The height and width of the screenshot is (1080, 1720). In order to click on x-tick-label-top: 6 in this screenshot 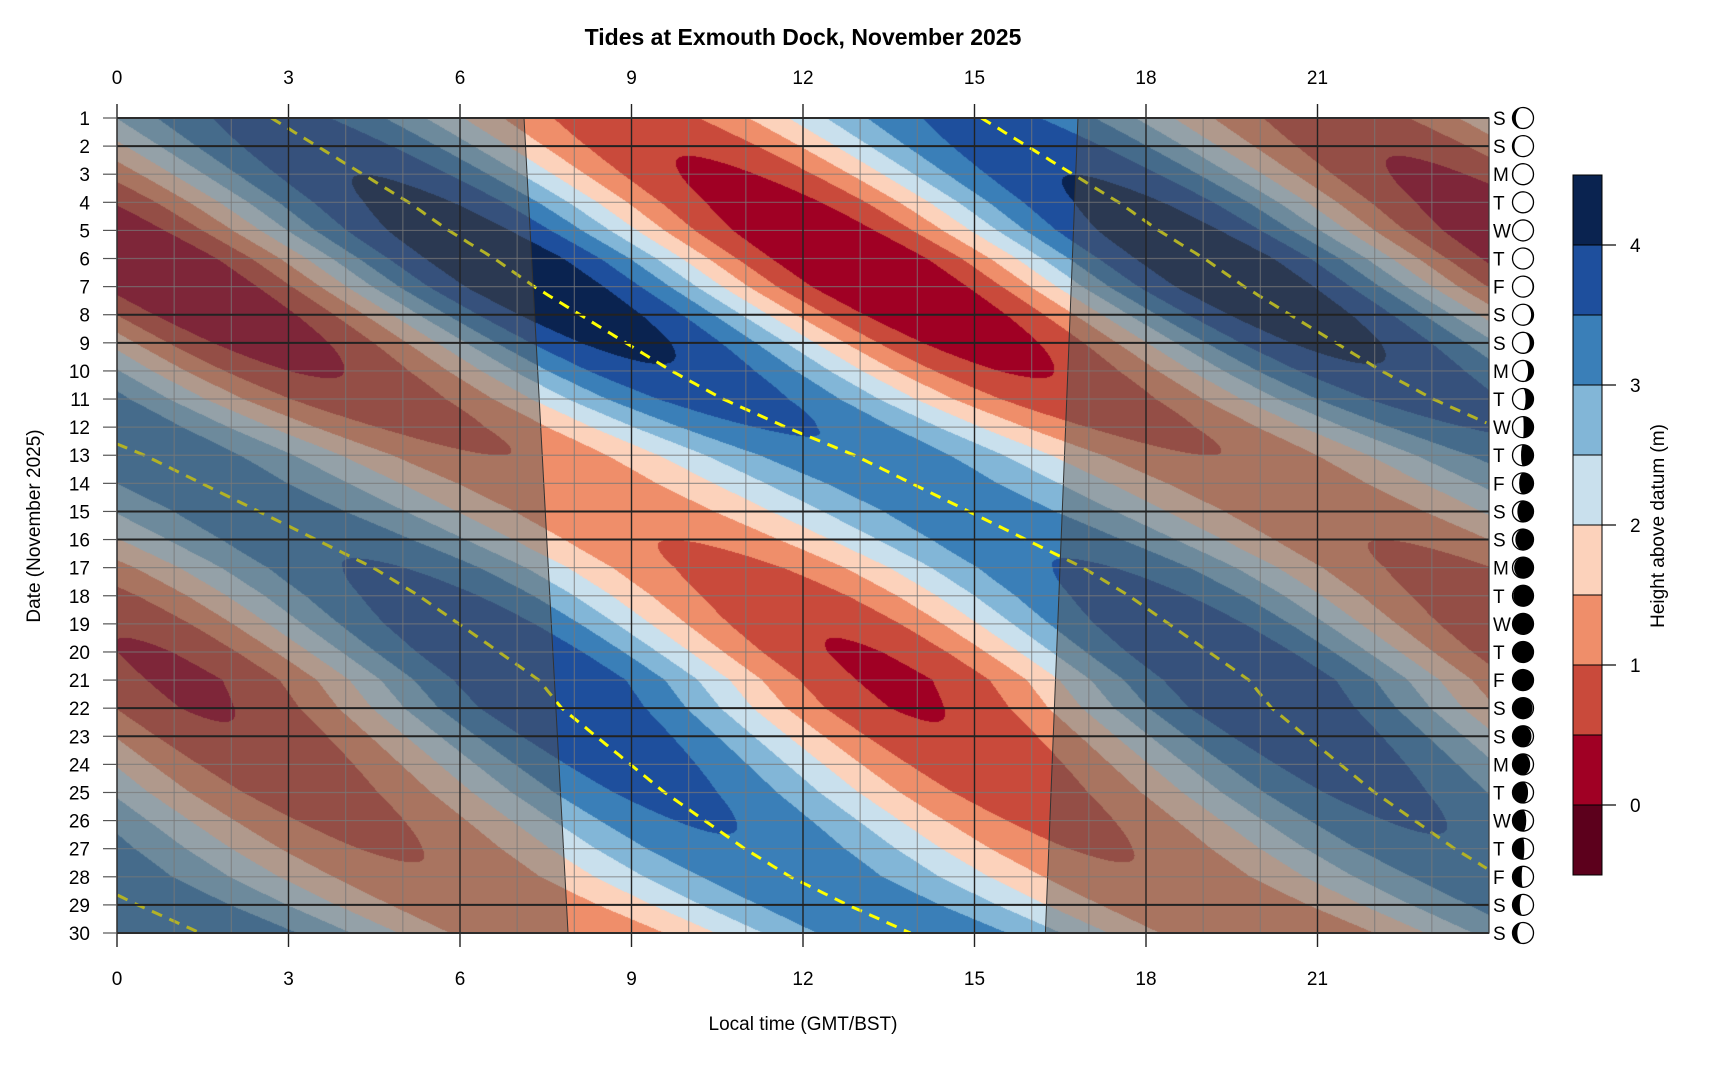, I will do `click(460, 78)`.